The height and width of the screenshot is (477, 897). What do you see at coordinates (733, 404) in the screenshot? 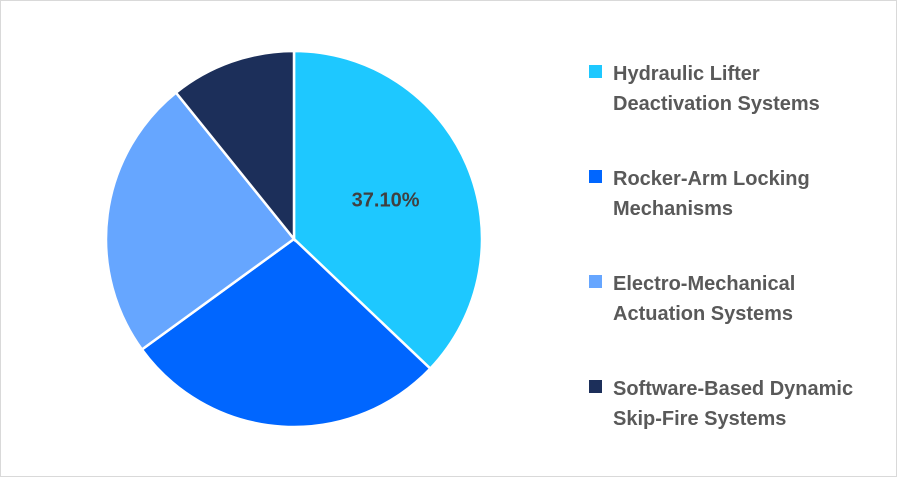
I see `legend-label: Software-Based Dynamic Skip-Fire Systems` at bounding box center [733, 404].